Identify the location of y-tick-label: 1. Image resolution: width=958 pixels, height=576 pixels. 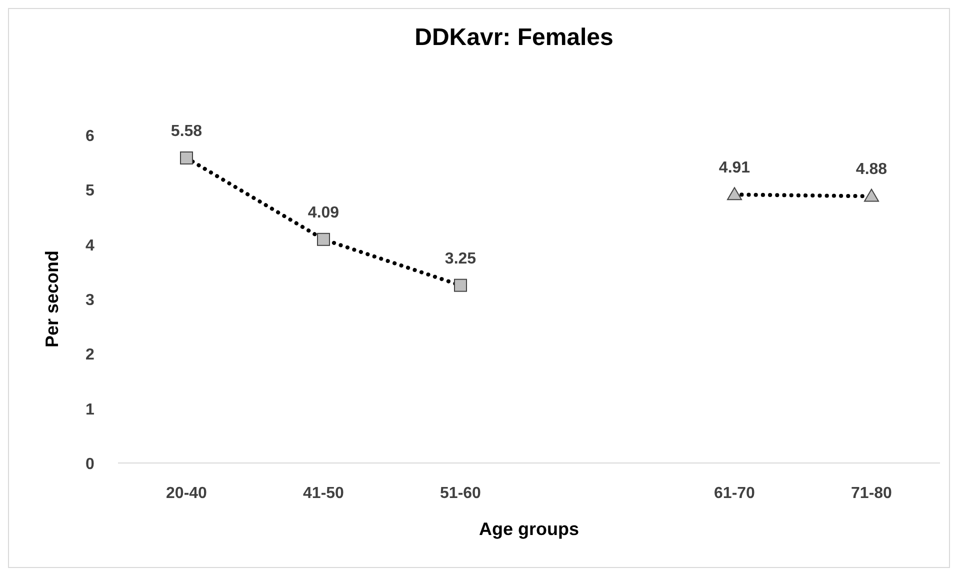
(90, 409).